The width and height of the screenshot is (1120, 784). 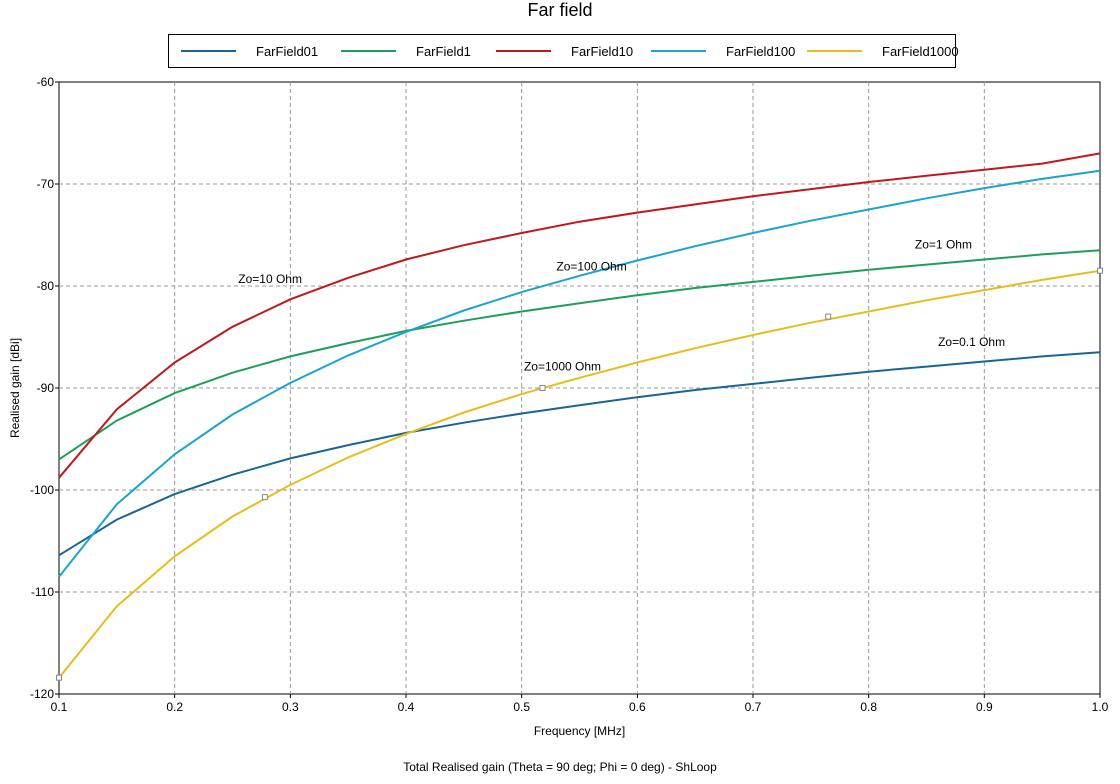 What do you see at coordinates (723, 51) in the screenshot?
I see `legend-item-farfield100: FarField100` at bounding box center [723, 51].